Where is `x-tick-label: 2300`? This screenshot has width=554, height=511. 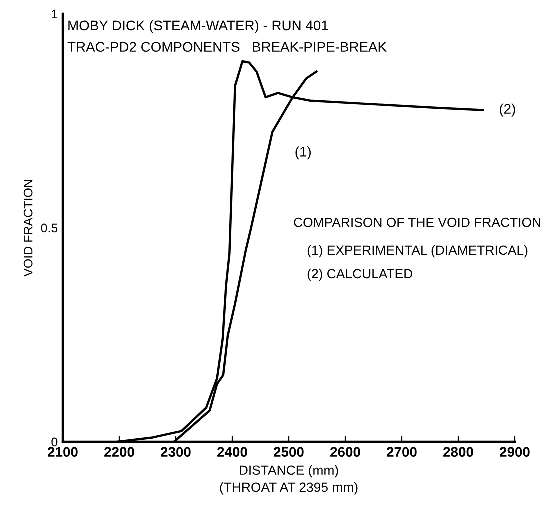 x-tick-label: 2300 is located at coordinates (176, 452).